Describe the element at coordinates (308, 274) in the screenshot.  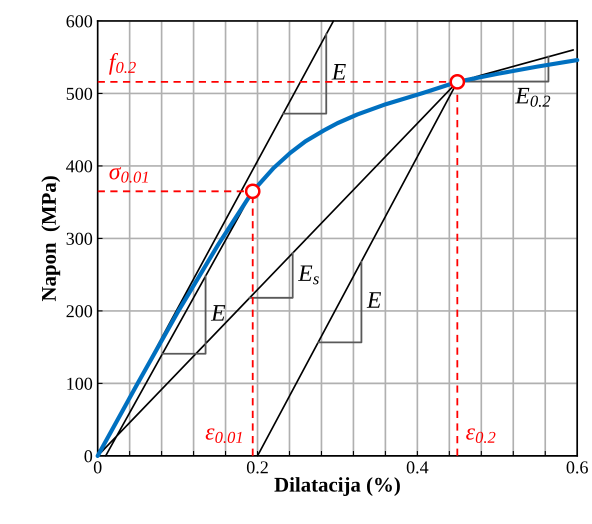
I see `annotation: E$_{s}$` at that location.